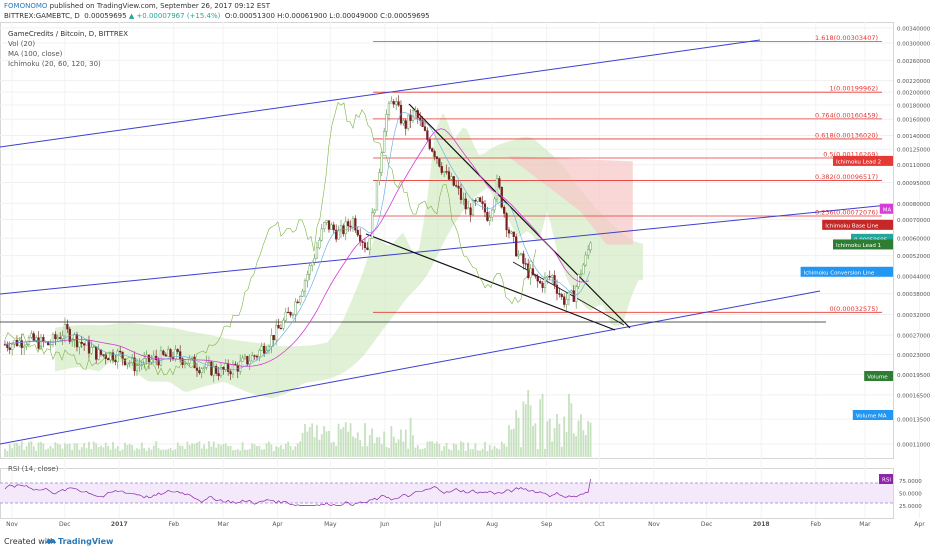 This screenshot has width=932, height=550. Describe the element at coordinates (863, 160) in the screenshot. I see `price-tag` at that location.